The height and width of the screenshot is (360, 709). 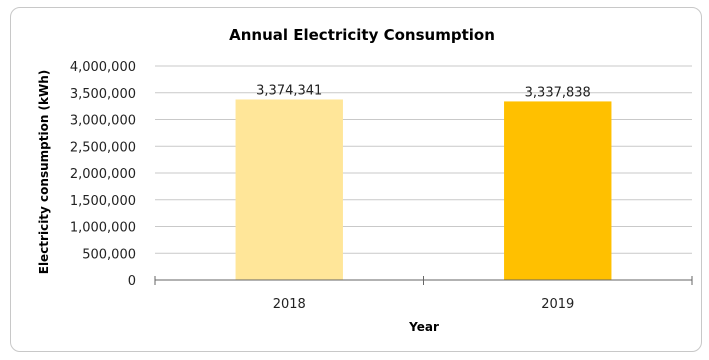 I want to click on x-axis, so click(x=423, y=280).